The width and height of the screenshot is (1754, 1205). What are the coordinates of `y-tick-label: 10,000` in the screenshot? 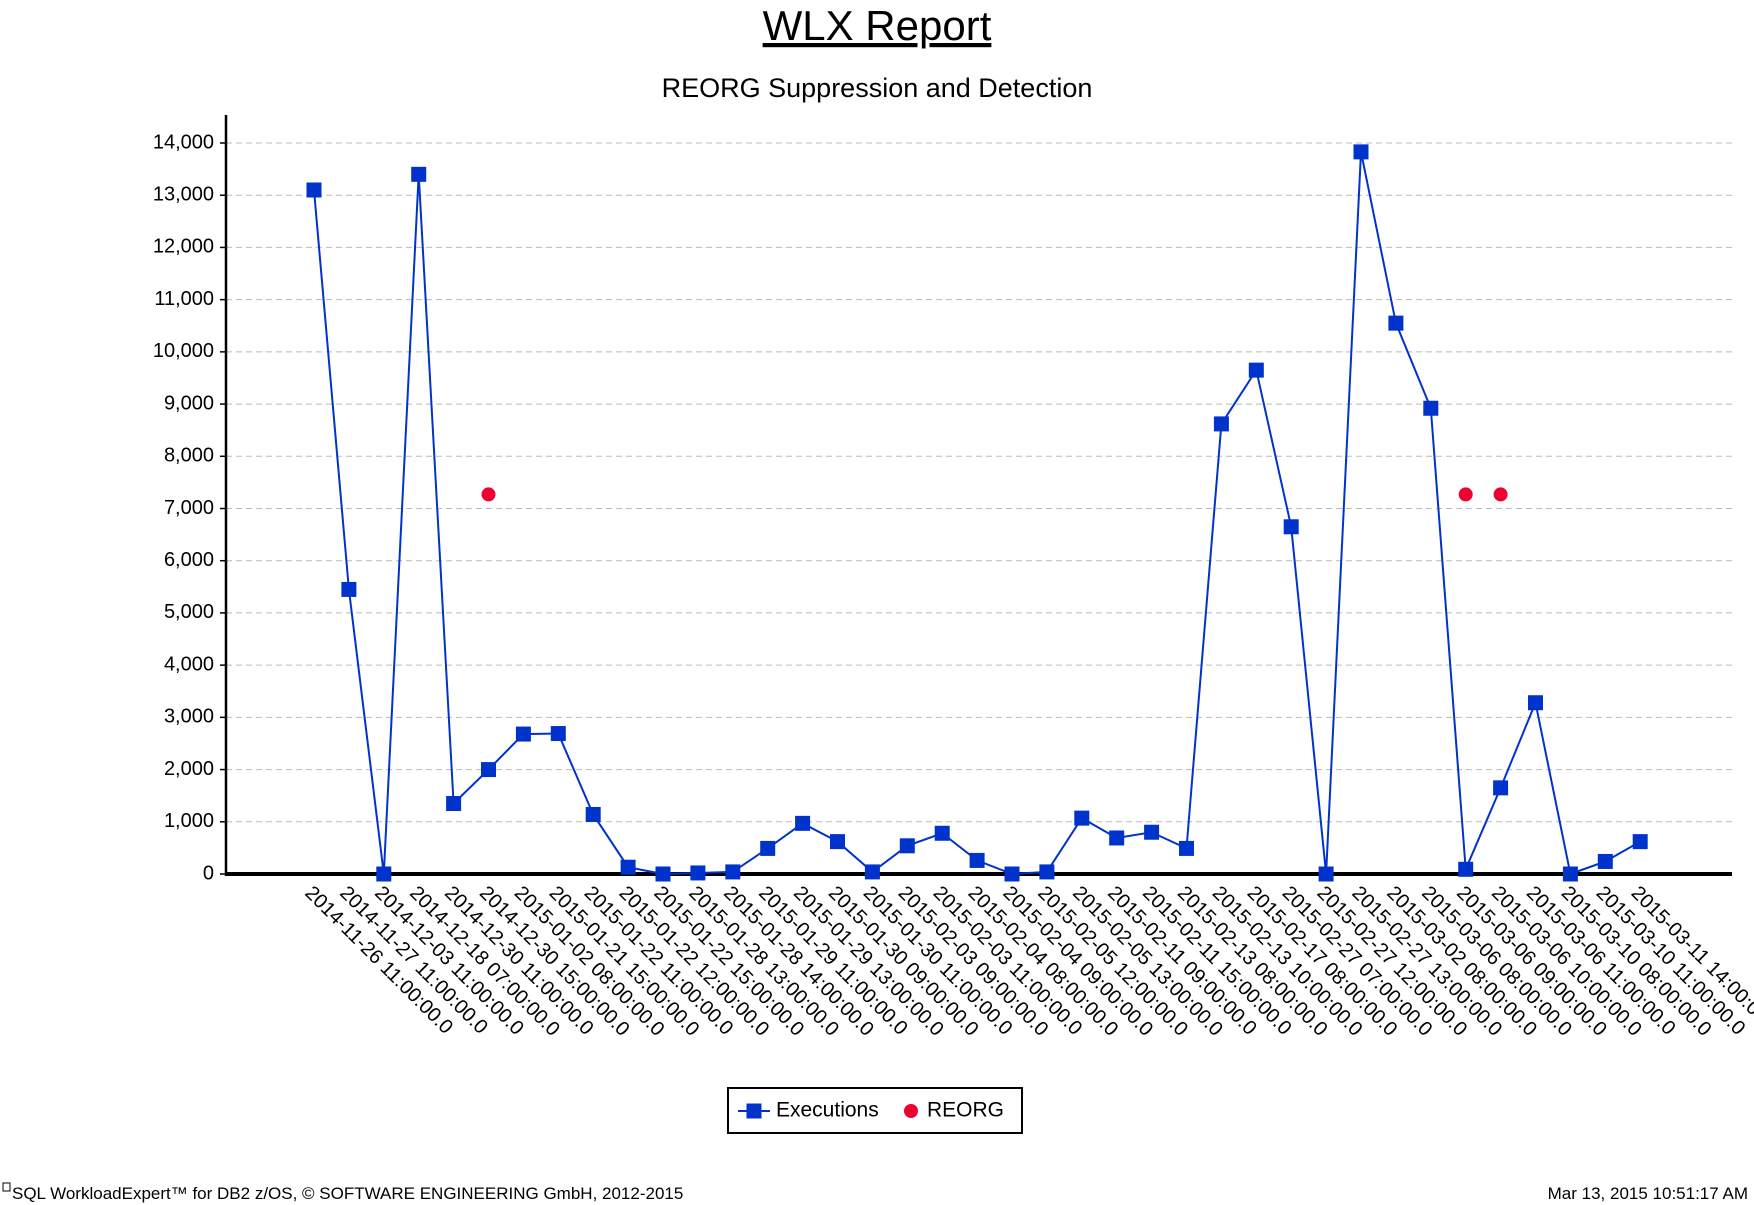 It's located at (183, 351).